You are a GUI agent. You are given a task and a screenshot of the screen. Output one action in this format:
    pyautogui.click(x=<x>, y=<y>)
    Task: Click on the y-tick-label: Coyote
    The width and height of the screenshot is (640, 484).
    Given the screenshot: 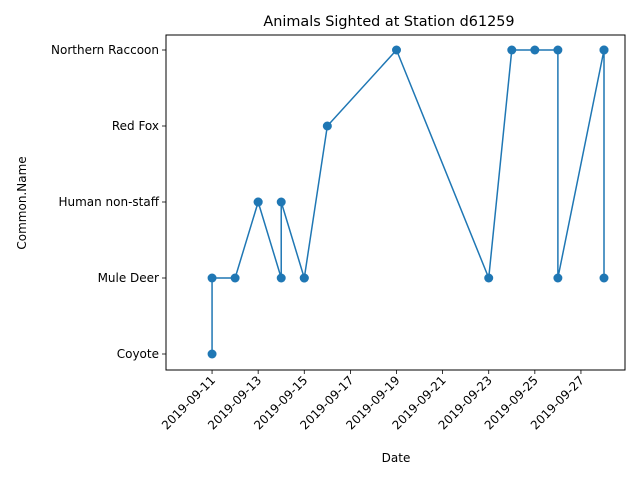 What is the action you would take?
    pyautogui.click(x=138, y=354)
    